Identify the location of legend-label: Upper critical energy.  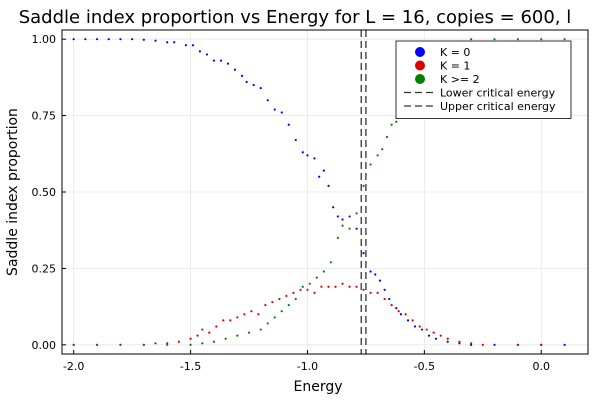
(498, 106).